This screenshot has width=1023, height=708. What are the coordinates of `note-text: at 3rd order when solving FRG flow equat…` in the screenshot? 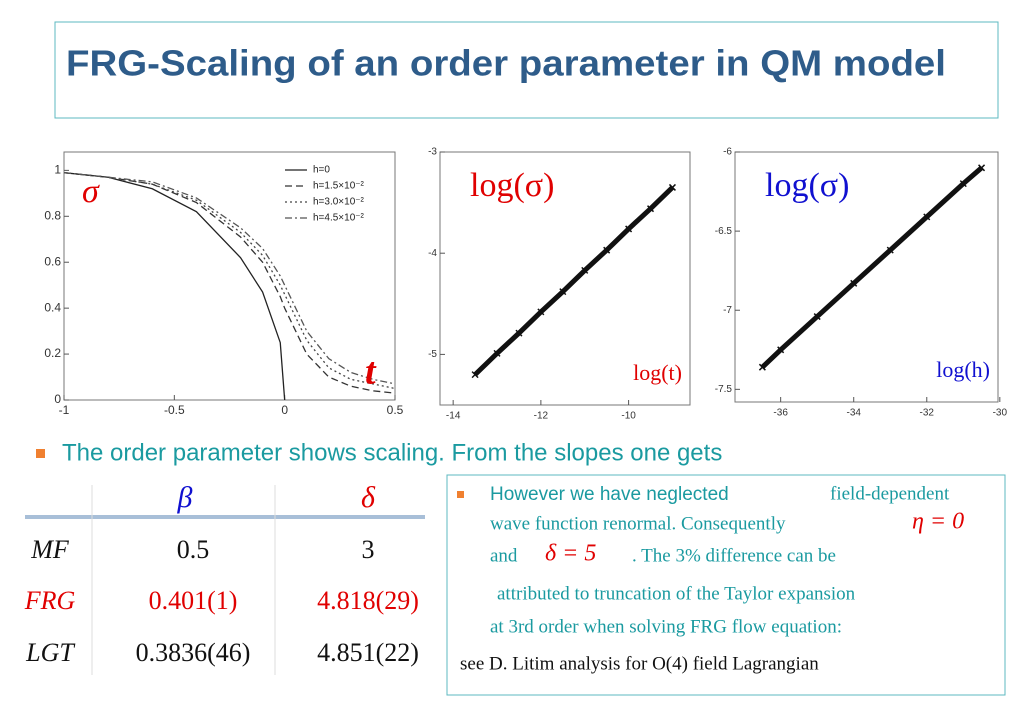 It's located at (666, 626).